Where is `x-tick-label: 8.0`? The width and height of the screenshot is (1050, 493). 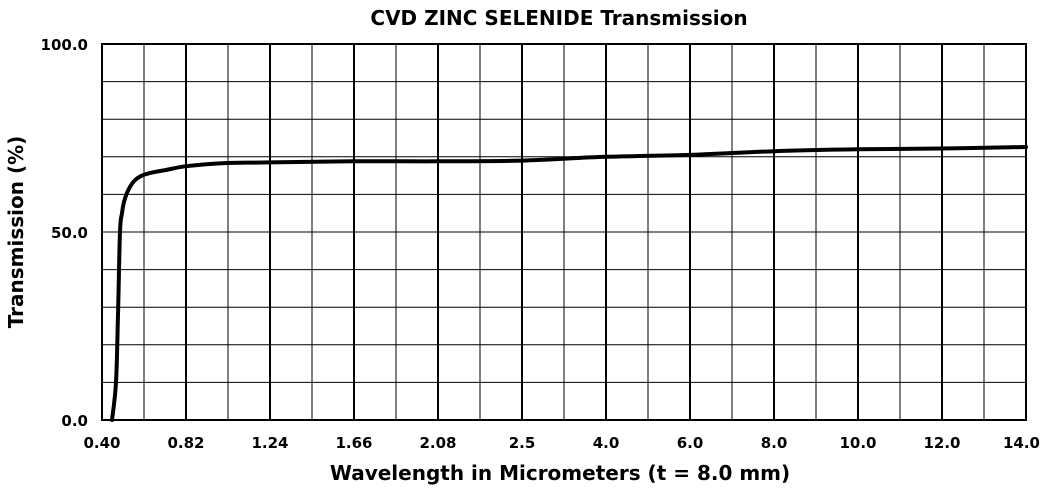 x-tick-label: 8.0 is located at coordinates (774, 443).